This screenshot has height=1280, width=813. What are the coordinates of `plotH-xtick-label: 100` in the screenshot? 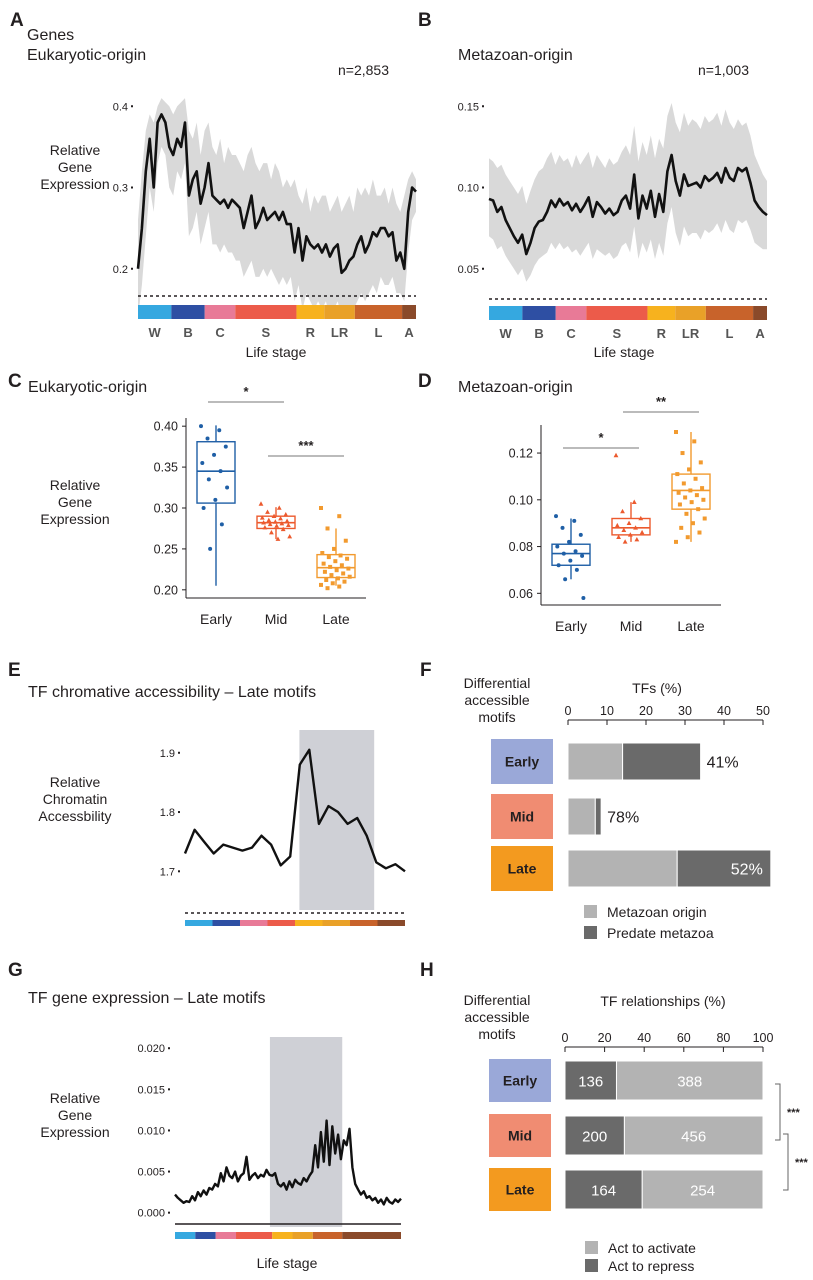 It's located at (763, 1038).